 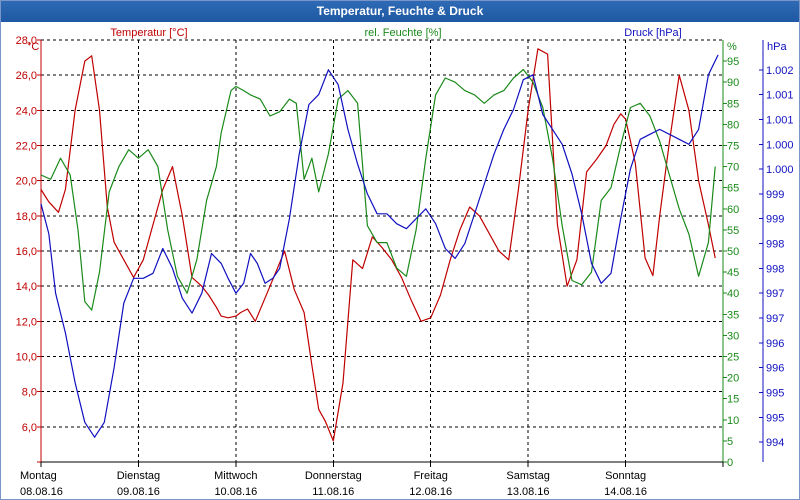 What do you see at coordinates (733, 400) in the screenshot?
I see `humidity-tick-label: 15` at bounding box center [733, 400].